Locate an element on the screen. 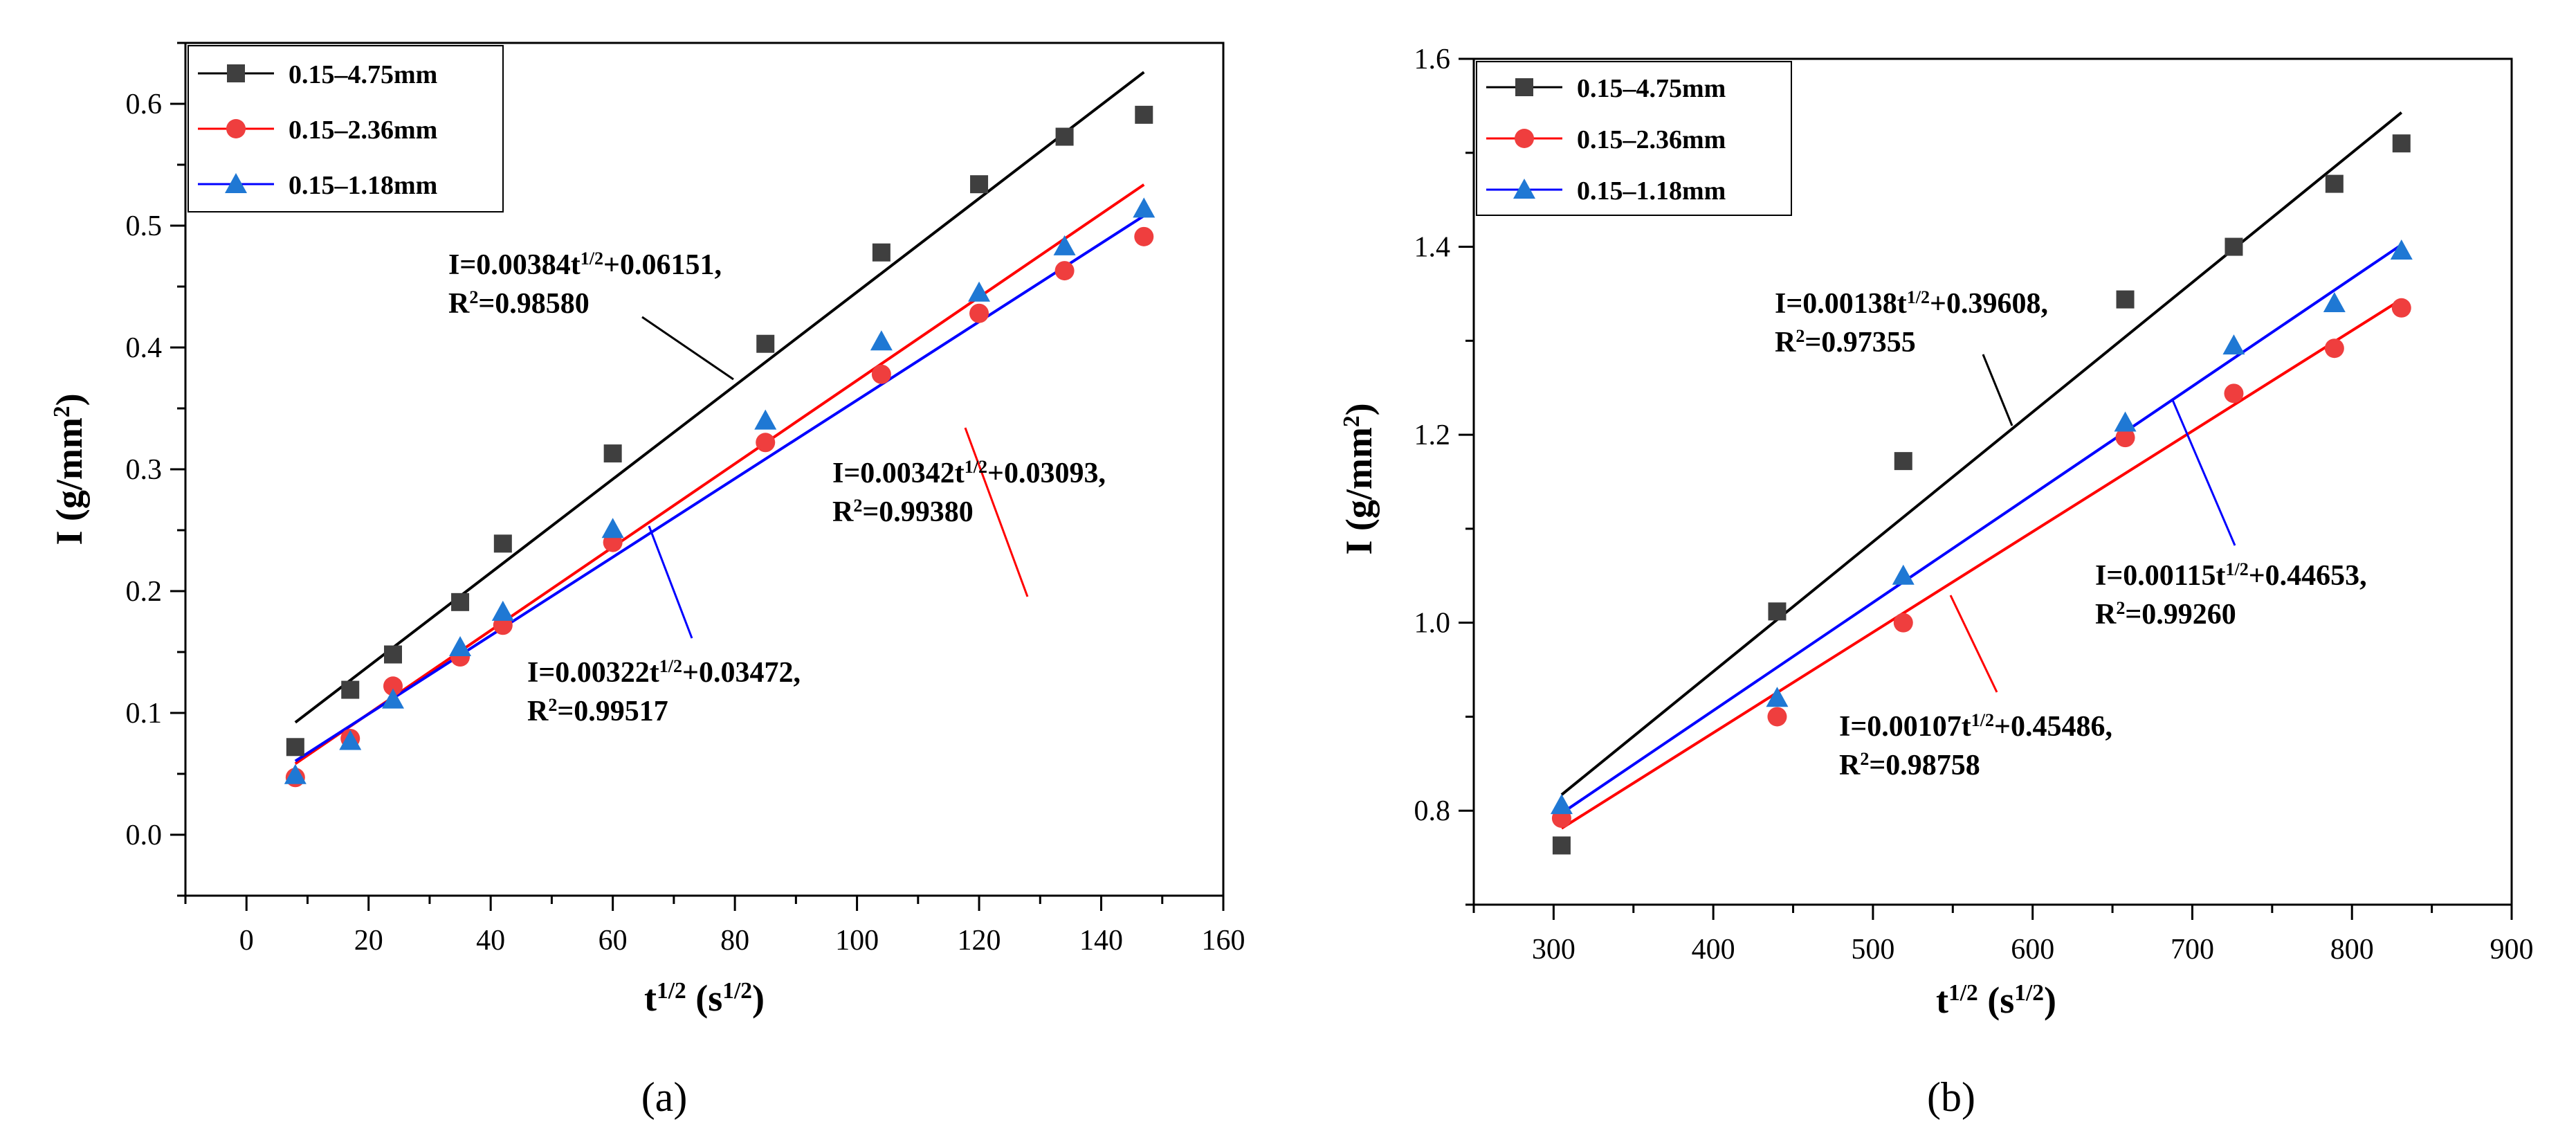 The height and width of the screenshot is (1140, 2576). x-tick-label: 300 is located at coordinates (1554, 950).